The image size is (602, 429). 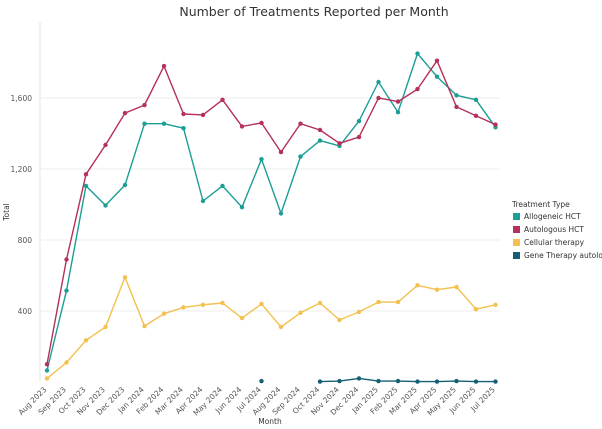 What do you see at coordinates (407, 380) in the screenshot?
I see `series-line` at bounding box center [407, 380].